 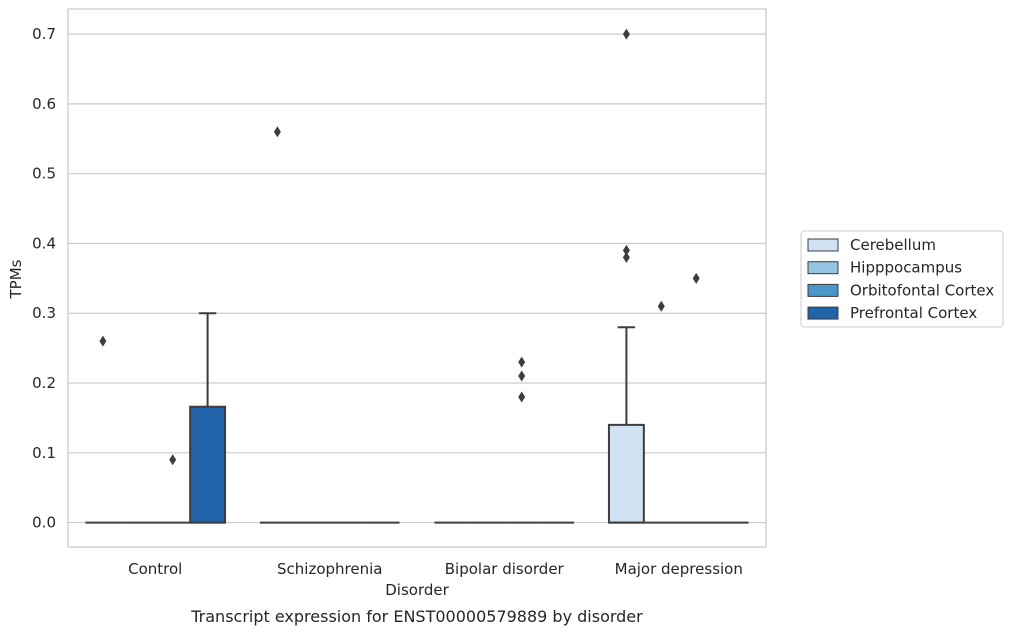 What do you see at coordinates (44, 523) in the screenshot?
I see `y-tick-label: 0.0` at bounding box center [44, 523].